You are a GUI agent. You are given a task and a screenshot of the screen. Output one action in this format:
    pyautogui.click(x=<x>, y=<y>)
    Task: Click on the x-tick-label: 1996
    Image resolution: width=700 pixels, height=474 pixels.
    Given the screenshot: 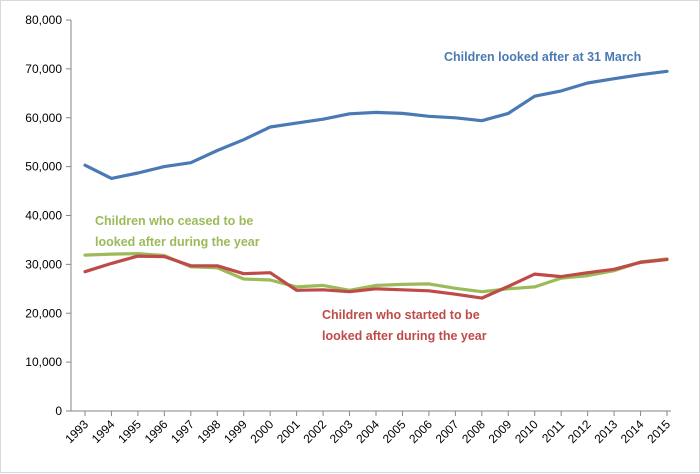 What is the action you would take?
    pyautogui.click(x=156, y=431)
    